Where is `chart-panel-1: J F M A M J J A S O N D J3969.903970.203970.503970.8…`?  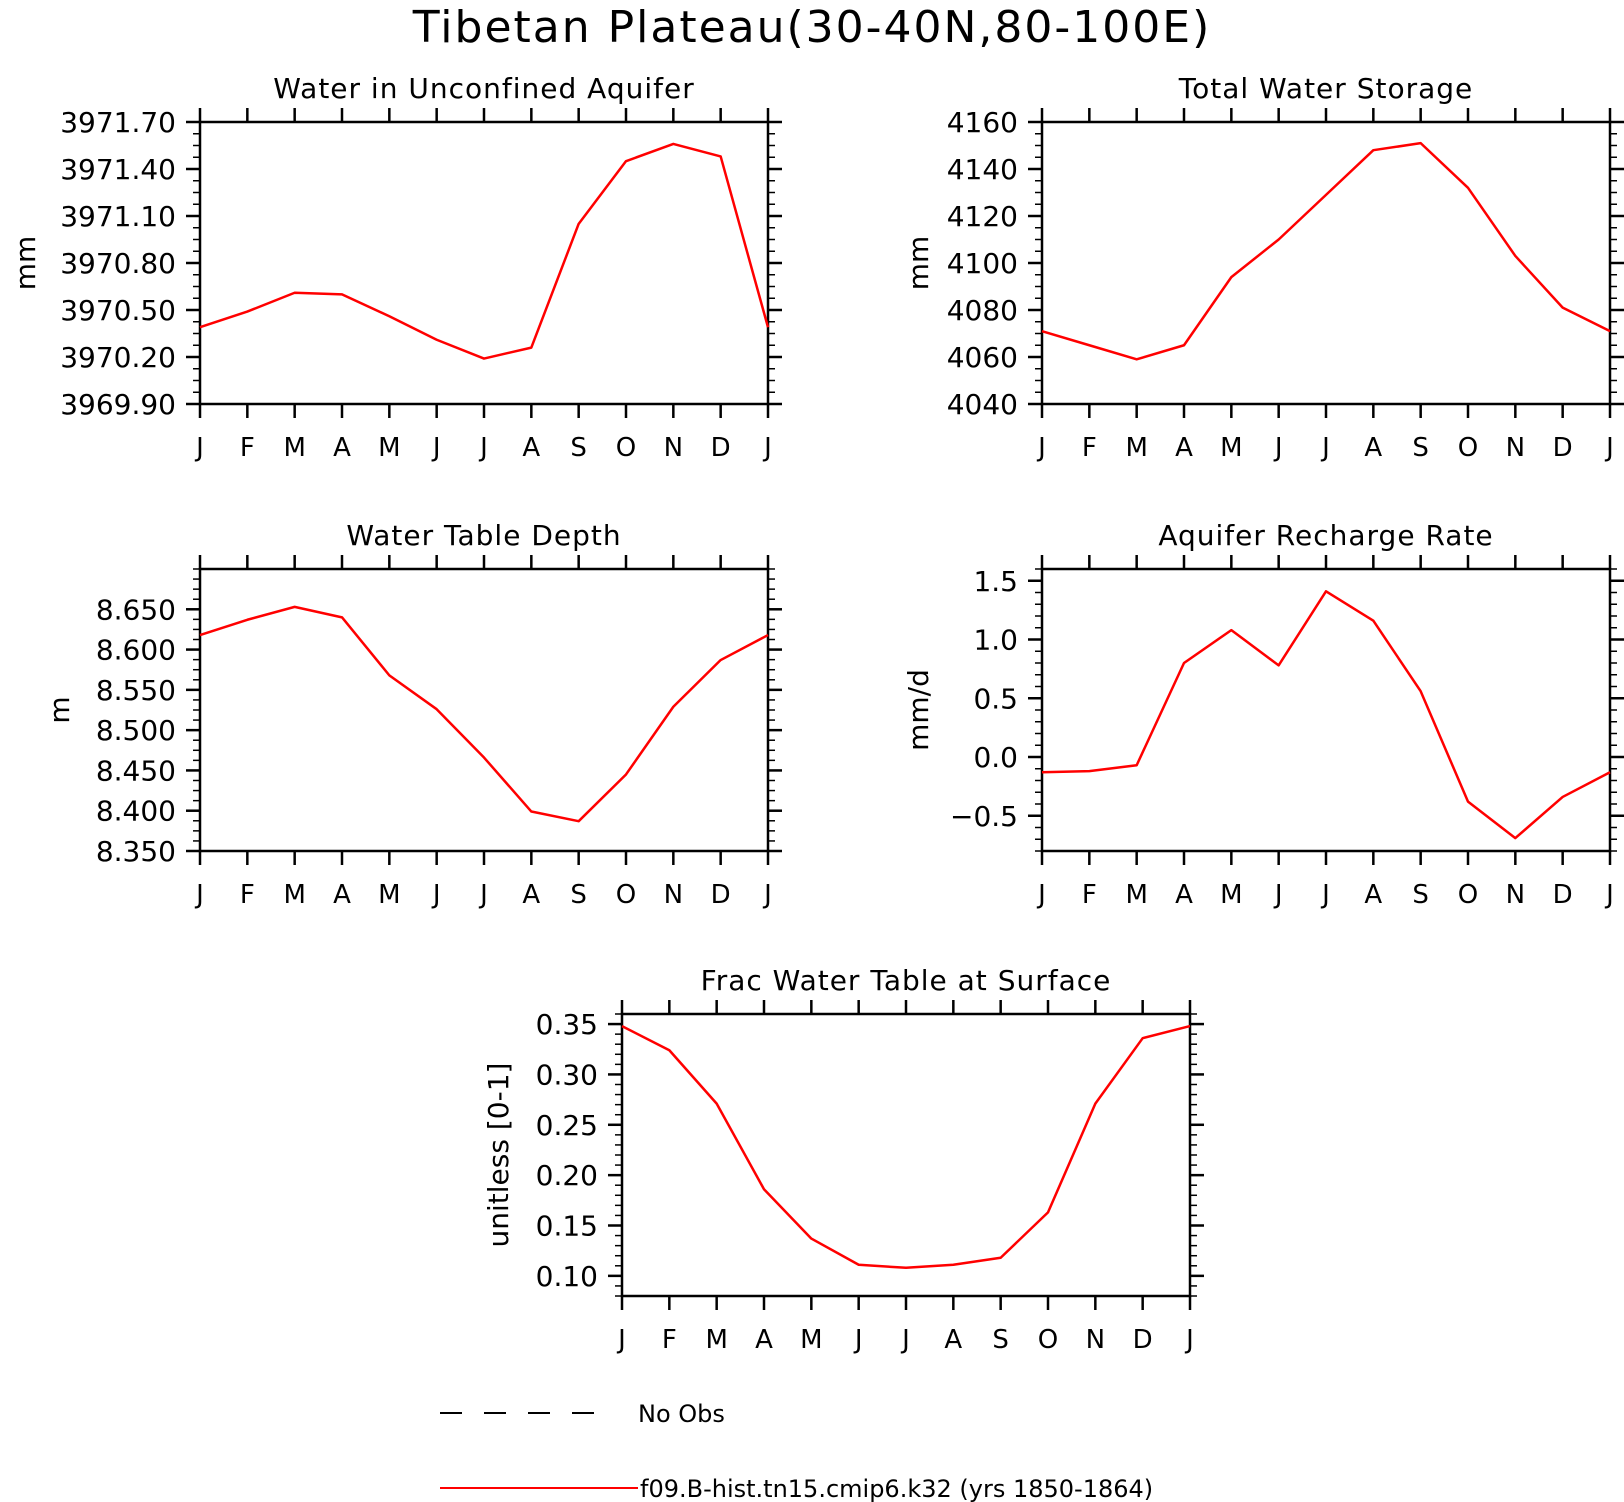 chart-panel-1: J F M A M J J A S O N D J3969.903970.203970.503970.8… is located at coordinates (395, 267).